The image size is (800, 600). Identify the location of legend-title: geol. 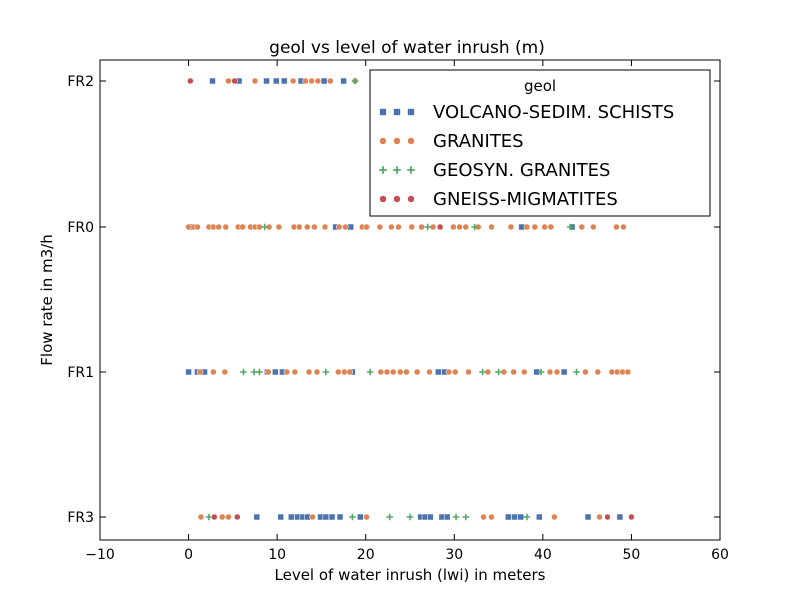
(540, 86).